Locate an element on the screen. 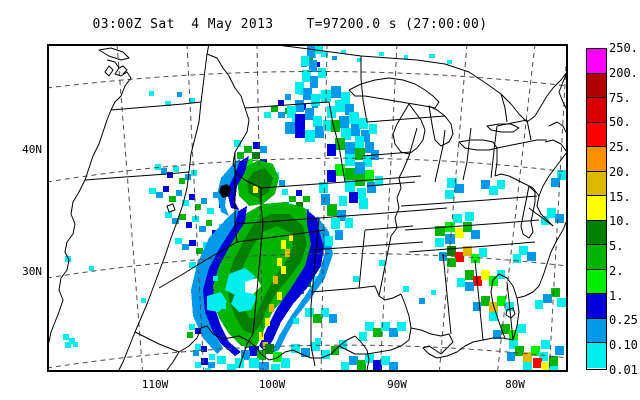  x-tick-label-110w: 110W is located at coordinates (155, 384).